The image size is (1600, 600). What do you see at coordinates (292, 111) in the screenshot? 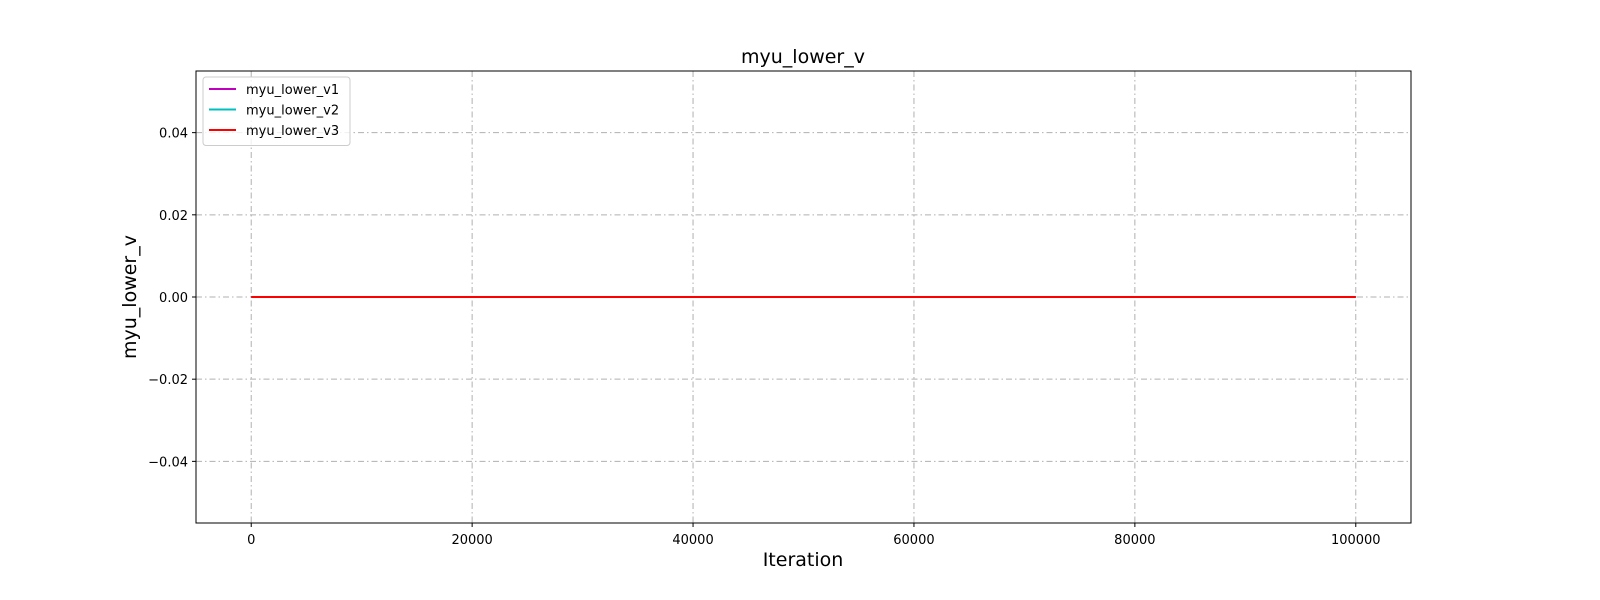
I see `legend-label: myu_lower_v2` at bounding box center [292, 111].